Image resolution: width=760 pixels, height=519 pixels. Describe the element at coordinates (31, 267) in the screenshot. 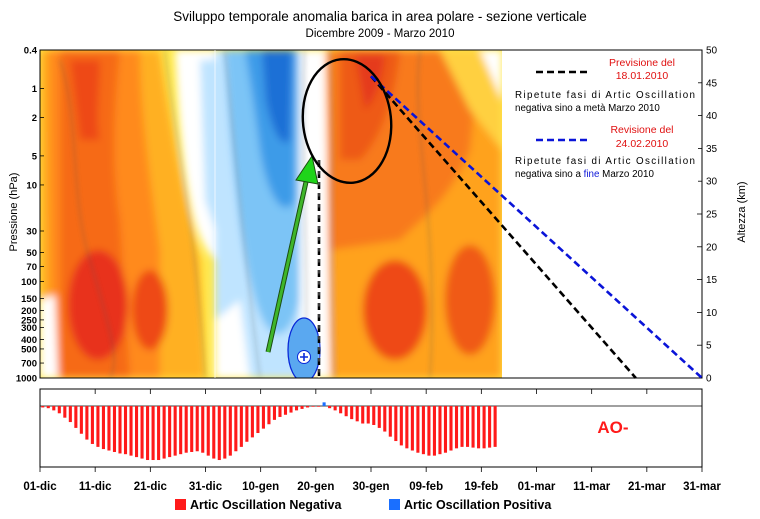

I see `pressure-tick-label: 70` at that location.